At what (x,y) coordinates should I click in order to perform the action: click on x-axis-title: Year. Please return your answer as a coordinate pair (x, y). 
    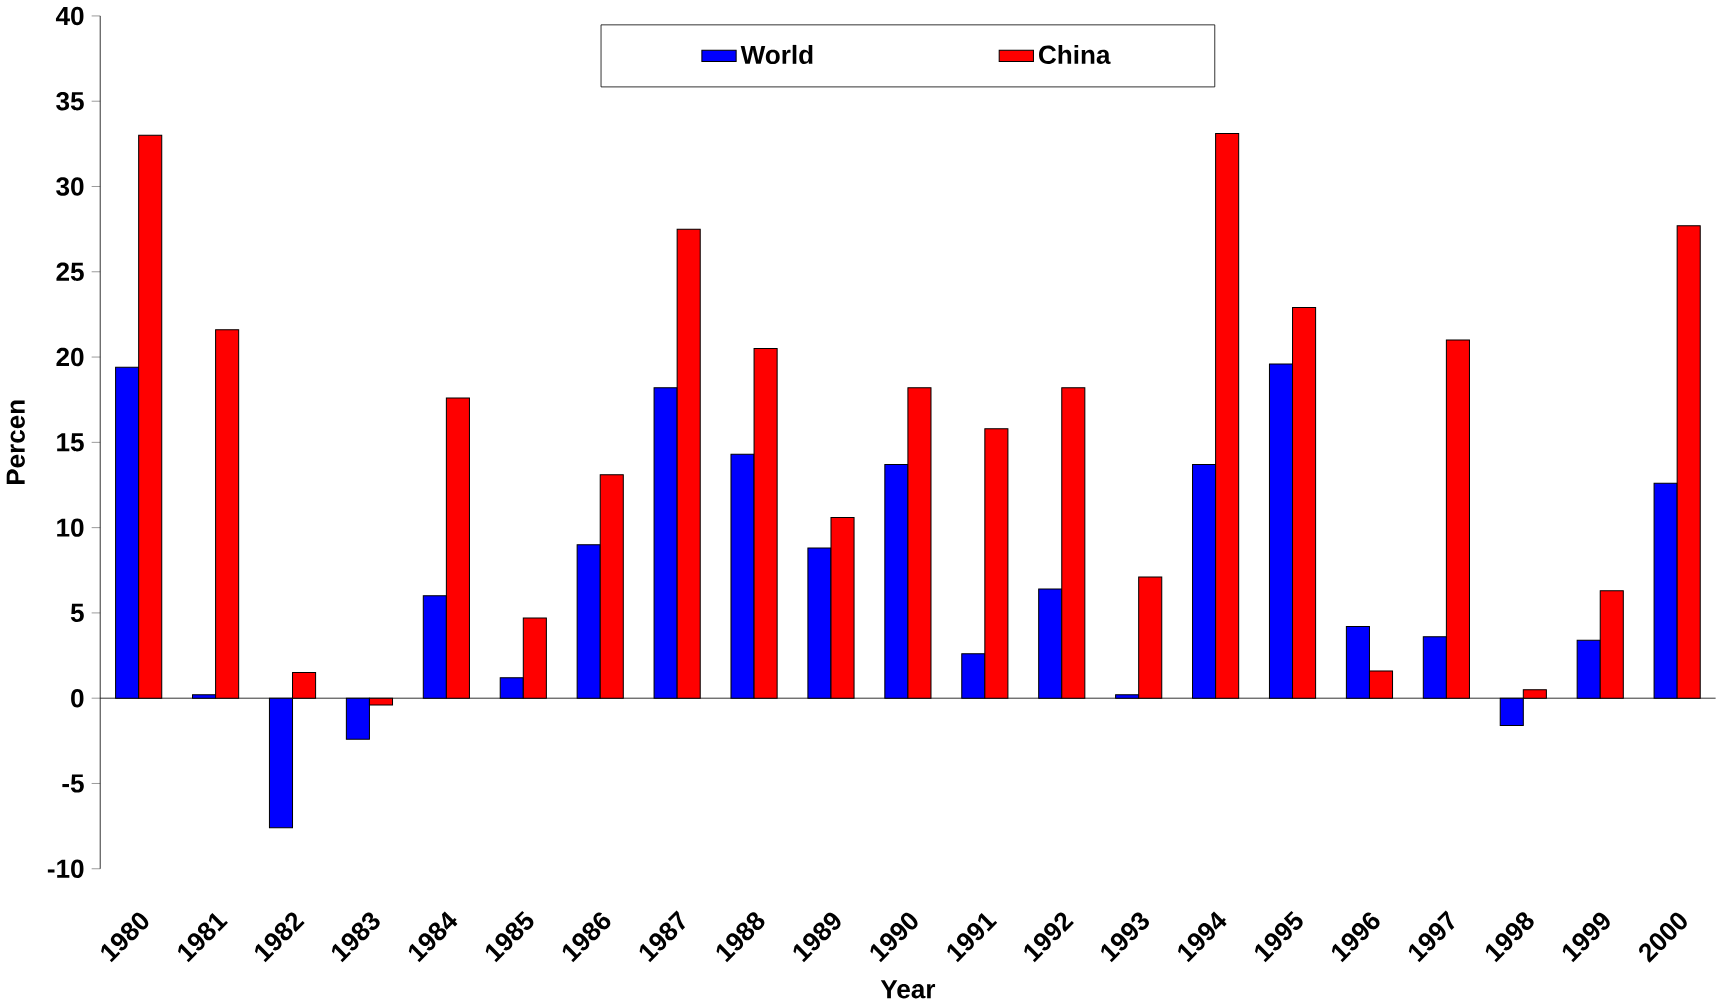
    Looking at the image, I should click on (908, 989).